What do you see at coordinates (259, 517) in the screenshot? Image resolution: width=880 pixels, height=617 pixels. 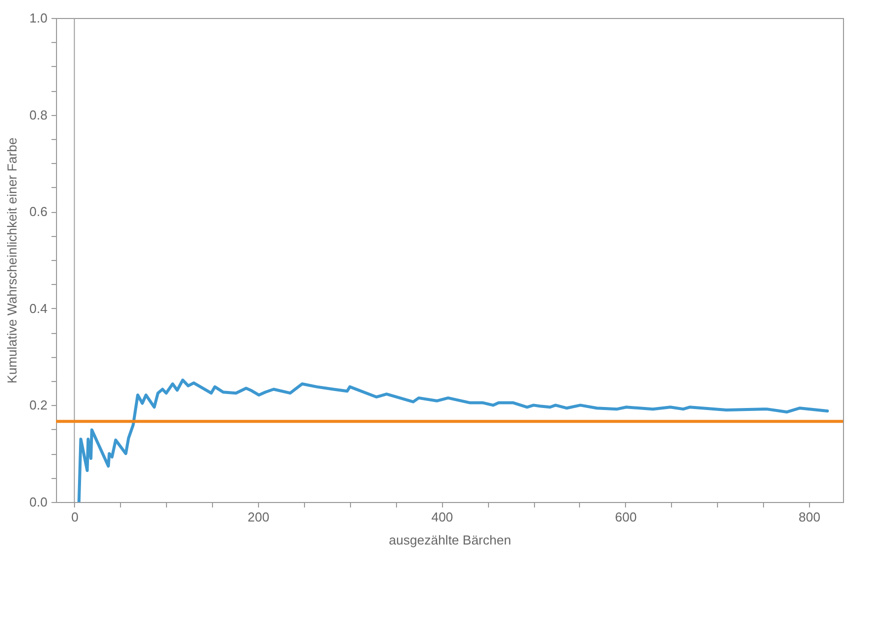 I see `x-tick-label: 200` at bounding box center [259, 517].